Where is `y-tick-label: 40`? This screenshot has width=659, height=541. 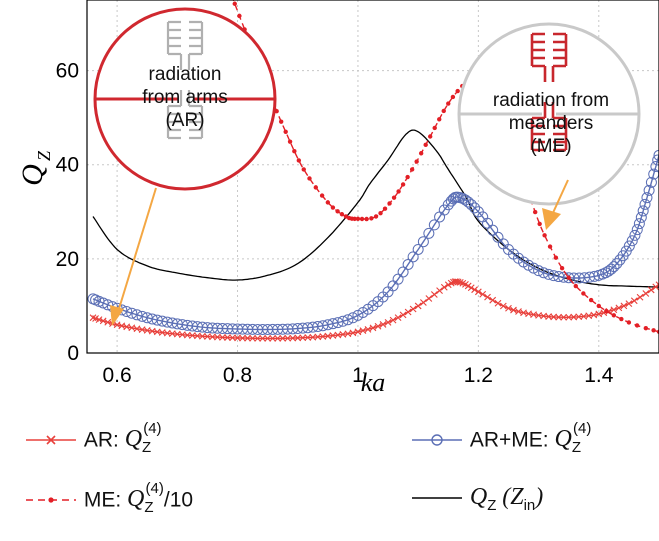
y-tick-label: 40 is located at coordinates (67, 165).